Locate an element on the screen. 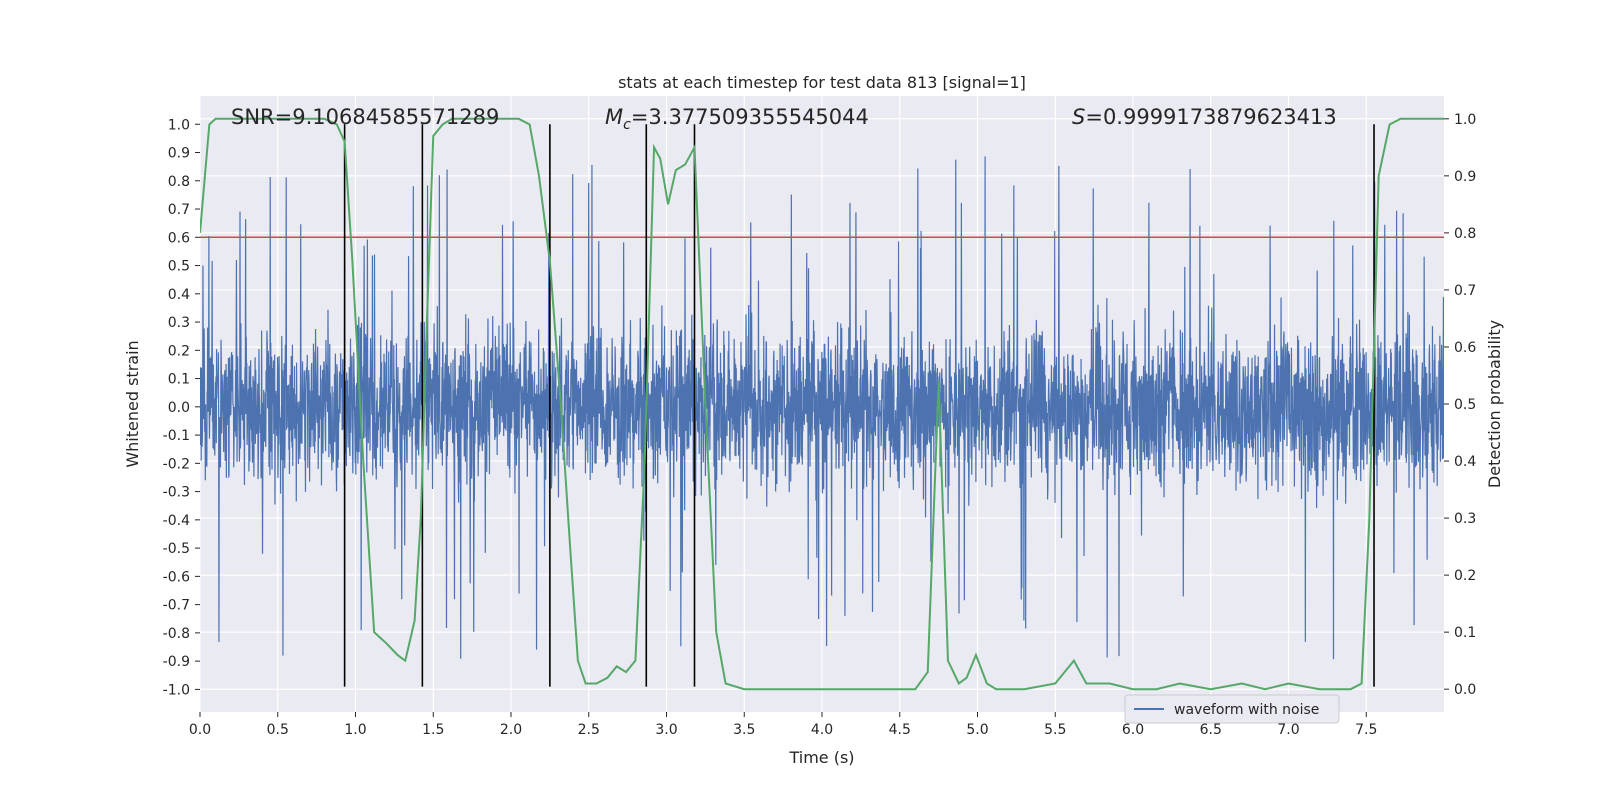 This screenshot has height=800, width=1600. y2-tick-label: 0.3 is located at coordinates (1465, 519).